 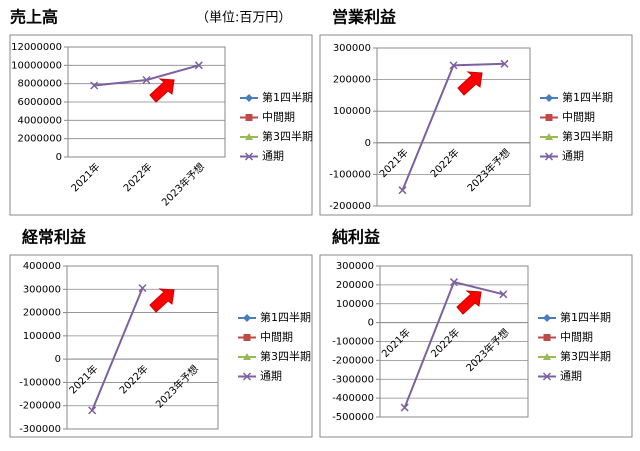 I want to click on y-tick-label: 10000000, so click(x=36, y=65).